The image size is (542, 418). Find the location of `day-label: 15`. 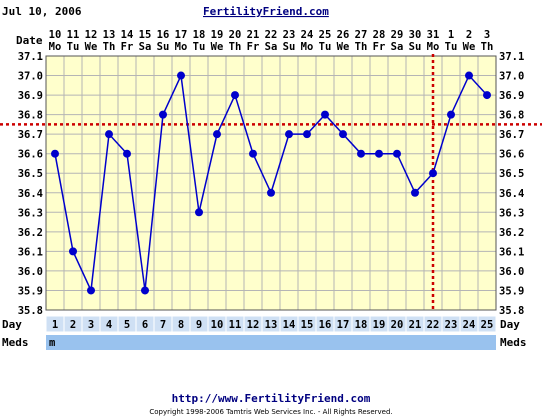

day-label: 15 is located at coordinates (307, 325).